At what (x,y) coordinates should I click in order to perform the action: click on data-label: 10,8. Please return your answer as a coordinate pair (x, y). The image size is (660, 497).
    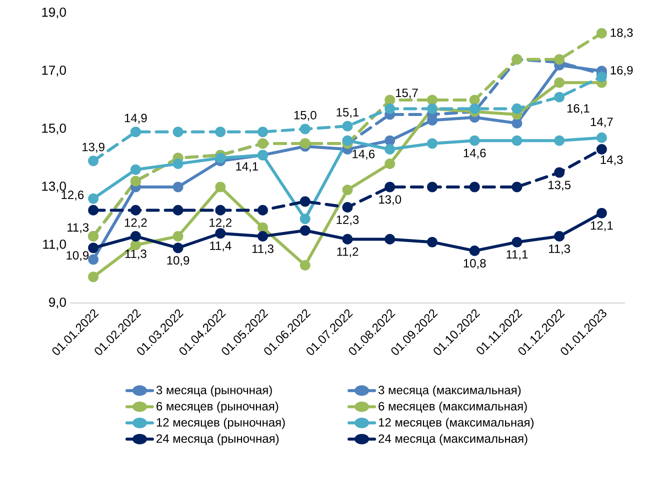
    Looking at the image, I should click on (475, 264).